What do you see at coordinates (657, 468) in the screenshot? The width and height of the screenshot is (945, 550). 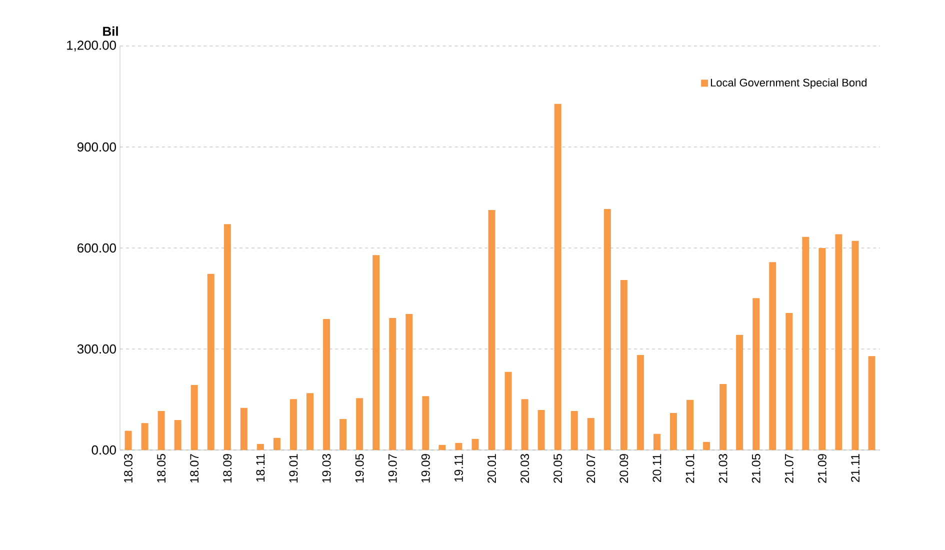 I see `x-tick-label: 20.11` at bounding box center [657, 468].